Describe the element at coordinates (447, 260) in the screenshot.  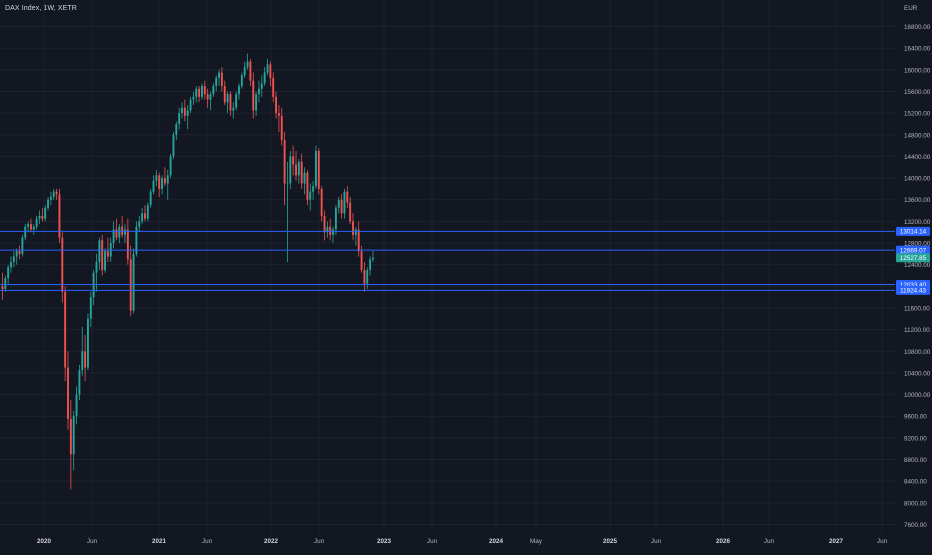
I see `hline-layer` at that location.